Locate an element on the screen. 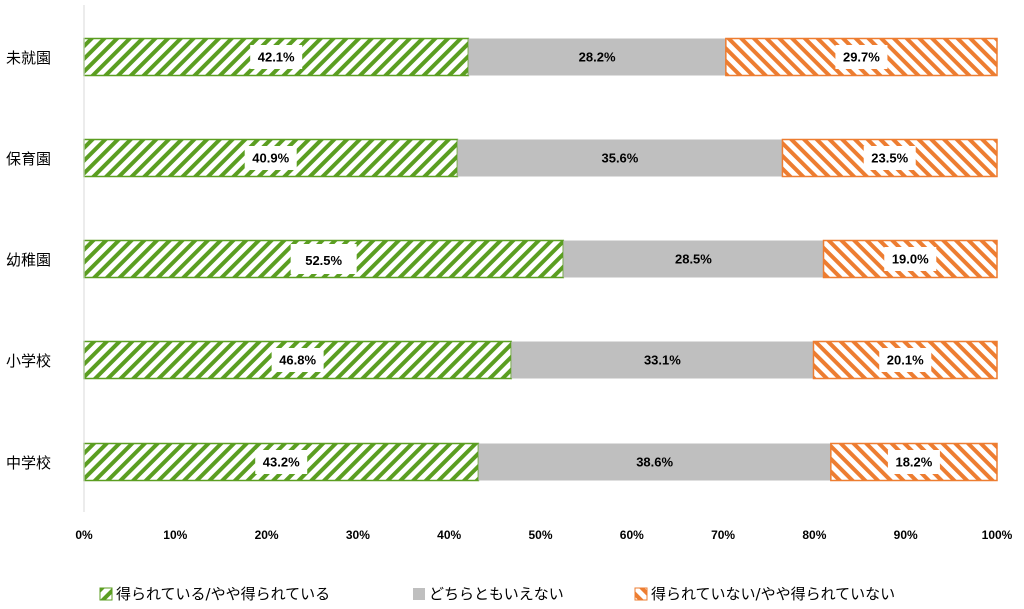 Image resolution: width=1024 pixels, height=609 pixels. x-tick-label: 70% is located at coordinates (723, 535).